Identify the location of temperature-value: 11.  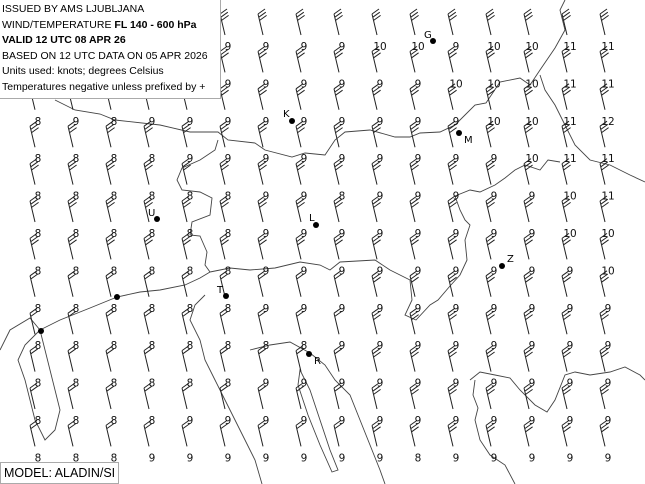
(569, 47).